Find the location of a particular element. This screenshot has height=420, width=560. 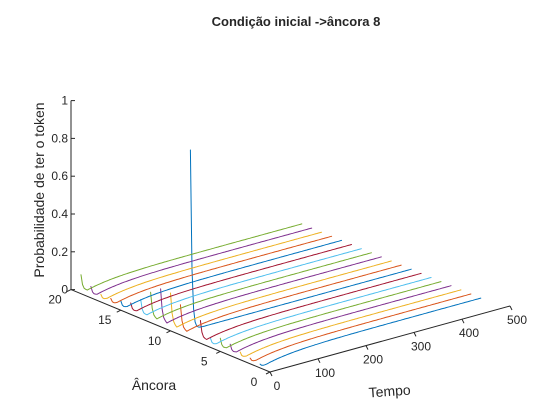

x-tick-label: 400 is located at coordinates (469, 333).